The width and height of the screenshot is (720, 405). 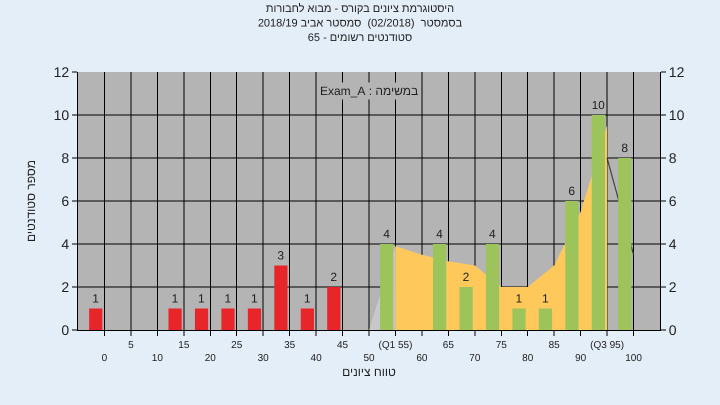 I want to click on x-tick-label: 25, so click(x=237, y=345).